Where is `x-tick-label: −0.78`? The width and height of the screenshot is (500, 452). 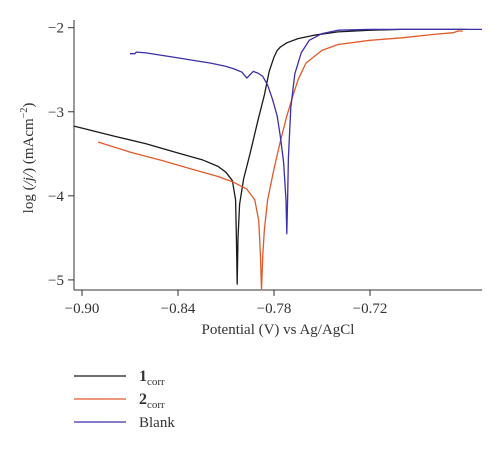 x-tick-label: −0.78 is located at coordinates (274, 309).